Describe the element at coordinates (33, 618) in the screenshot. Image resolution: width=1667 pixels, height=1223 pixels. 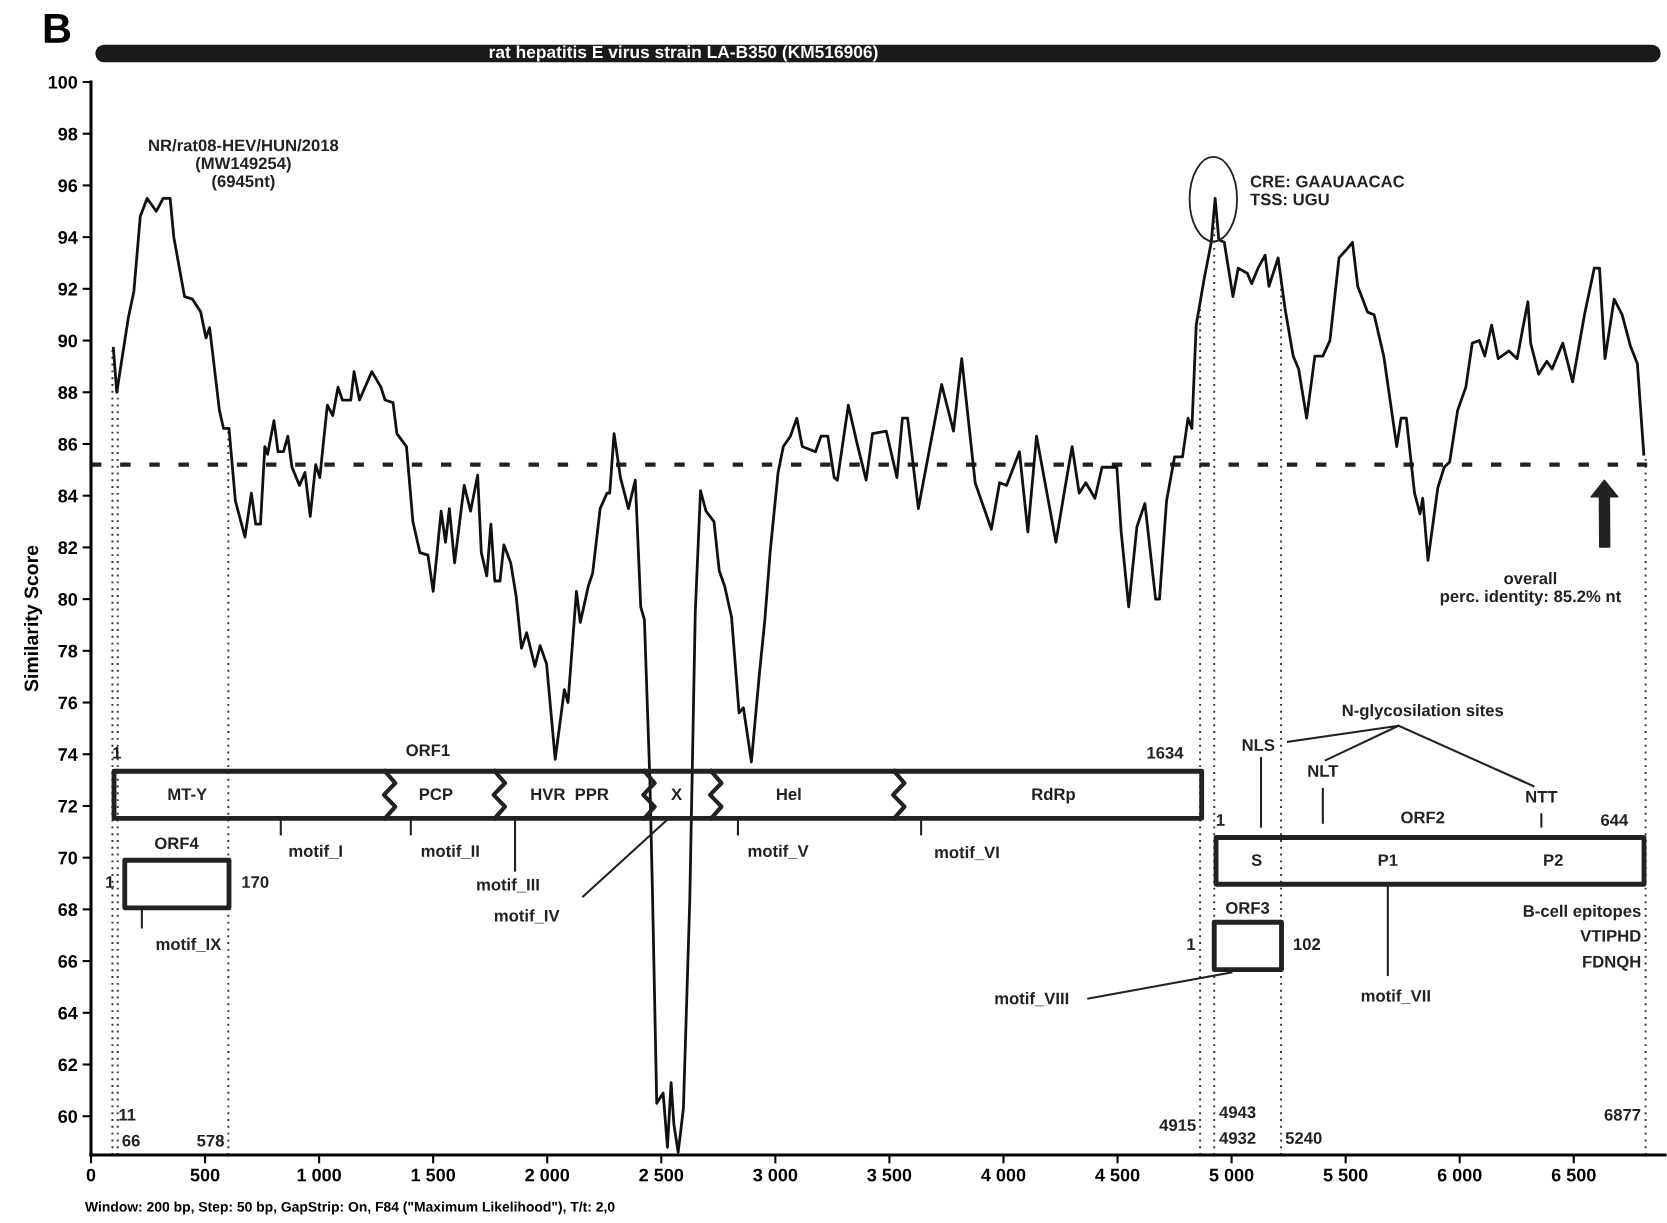
I see `y-axis-title: Similarity Score` at that location.